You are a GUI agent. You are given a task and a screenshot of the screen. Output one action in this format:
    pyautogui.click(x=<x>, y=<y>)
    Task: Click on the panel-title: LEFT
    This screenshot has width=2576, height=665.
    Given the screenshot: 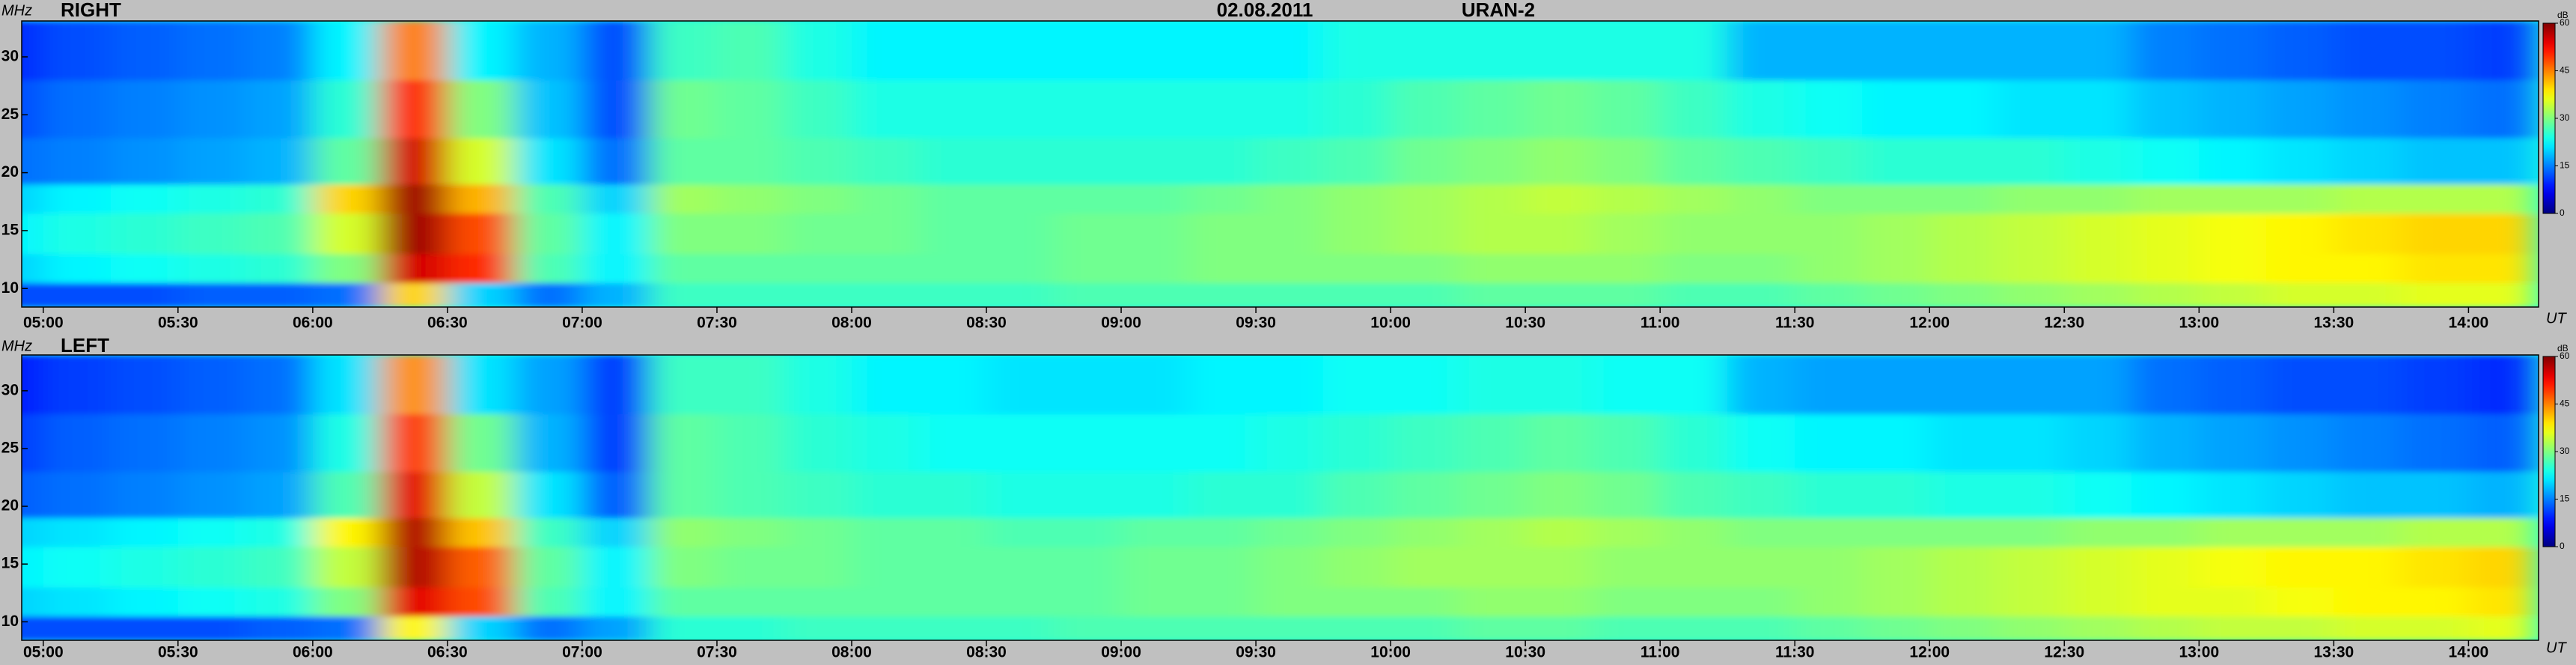 What is the action you would take?
    pyautogui.click(x=85, y=345)
    